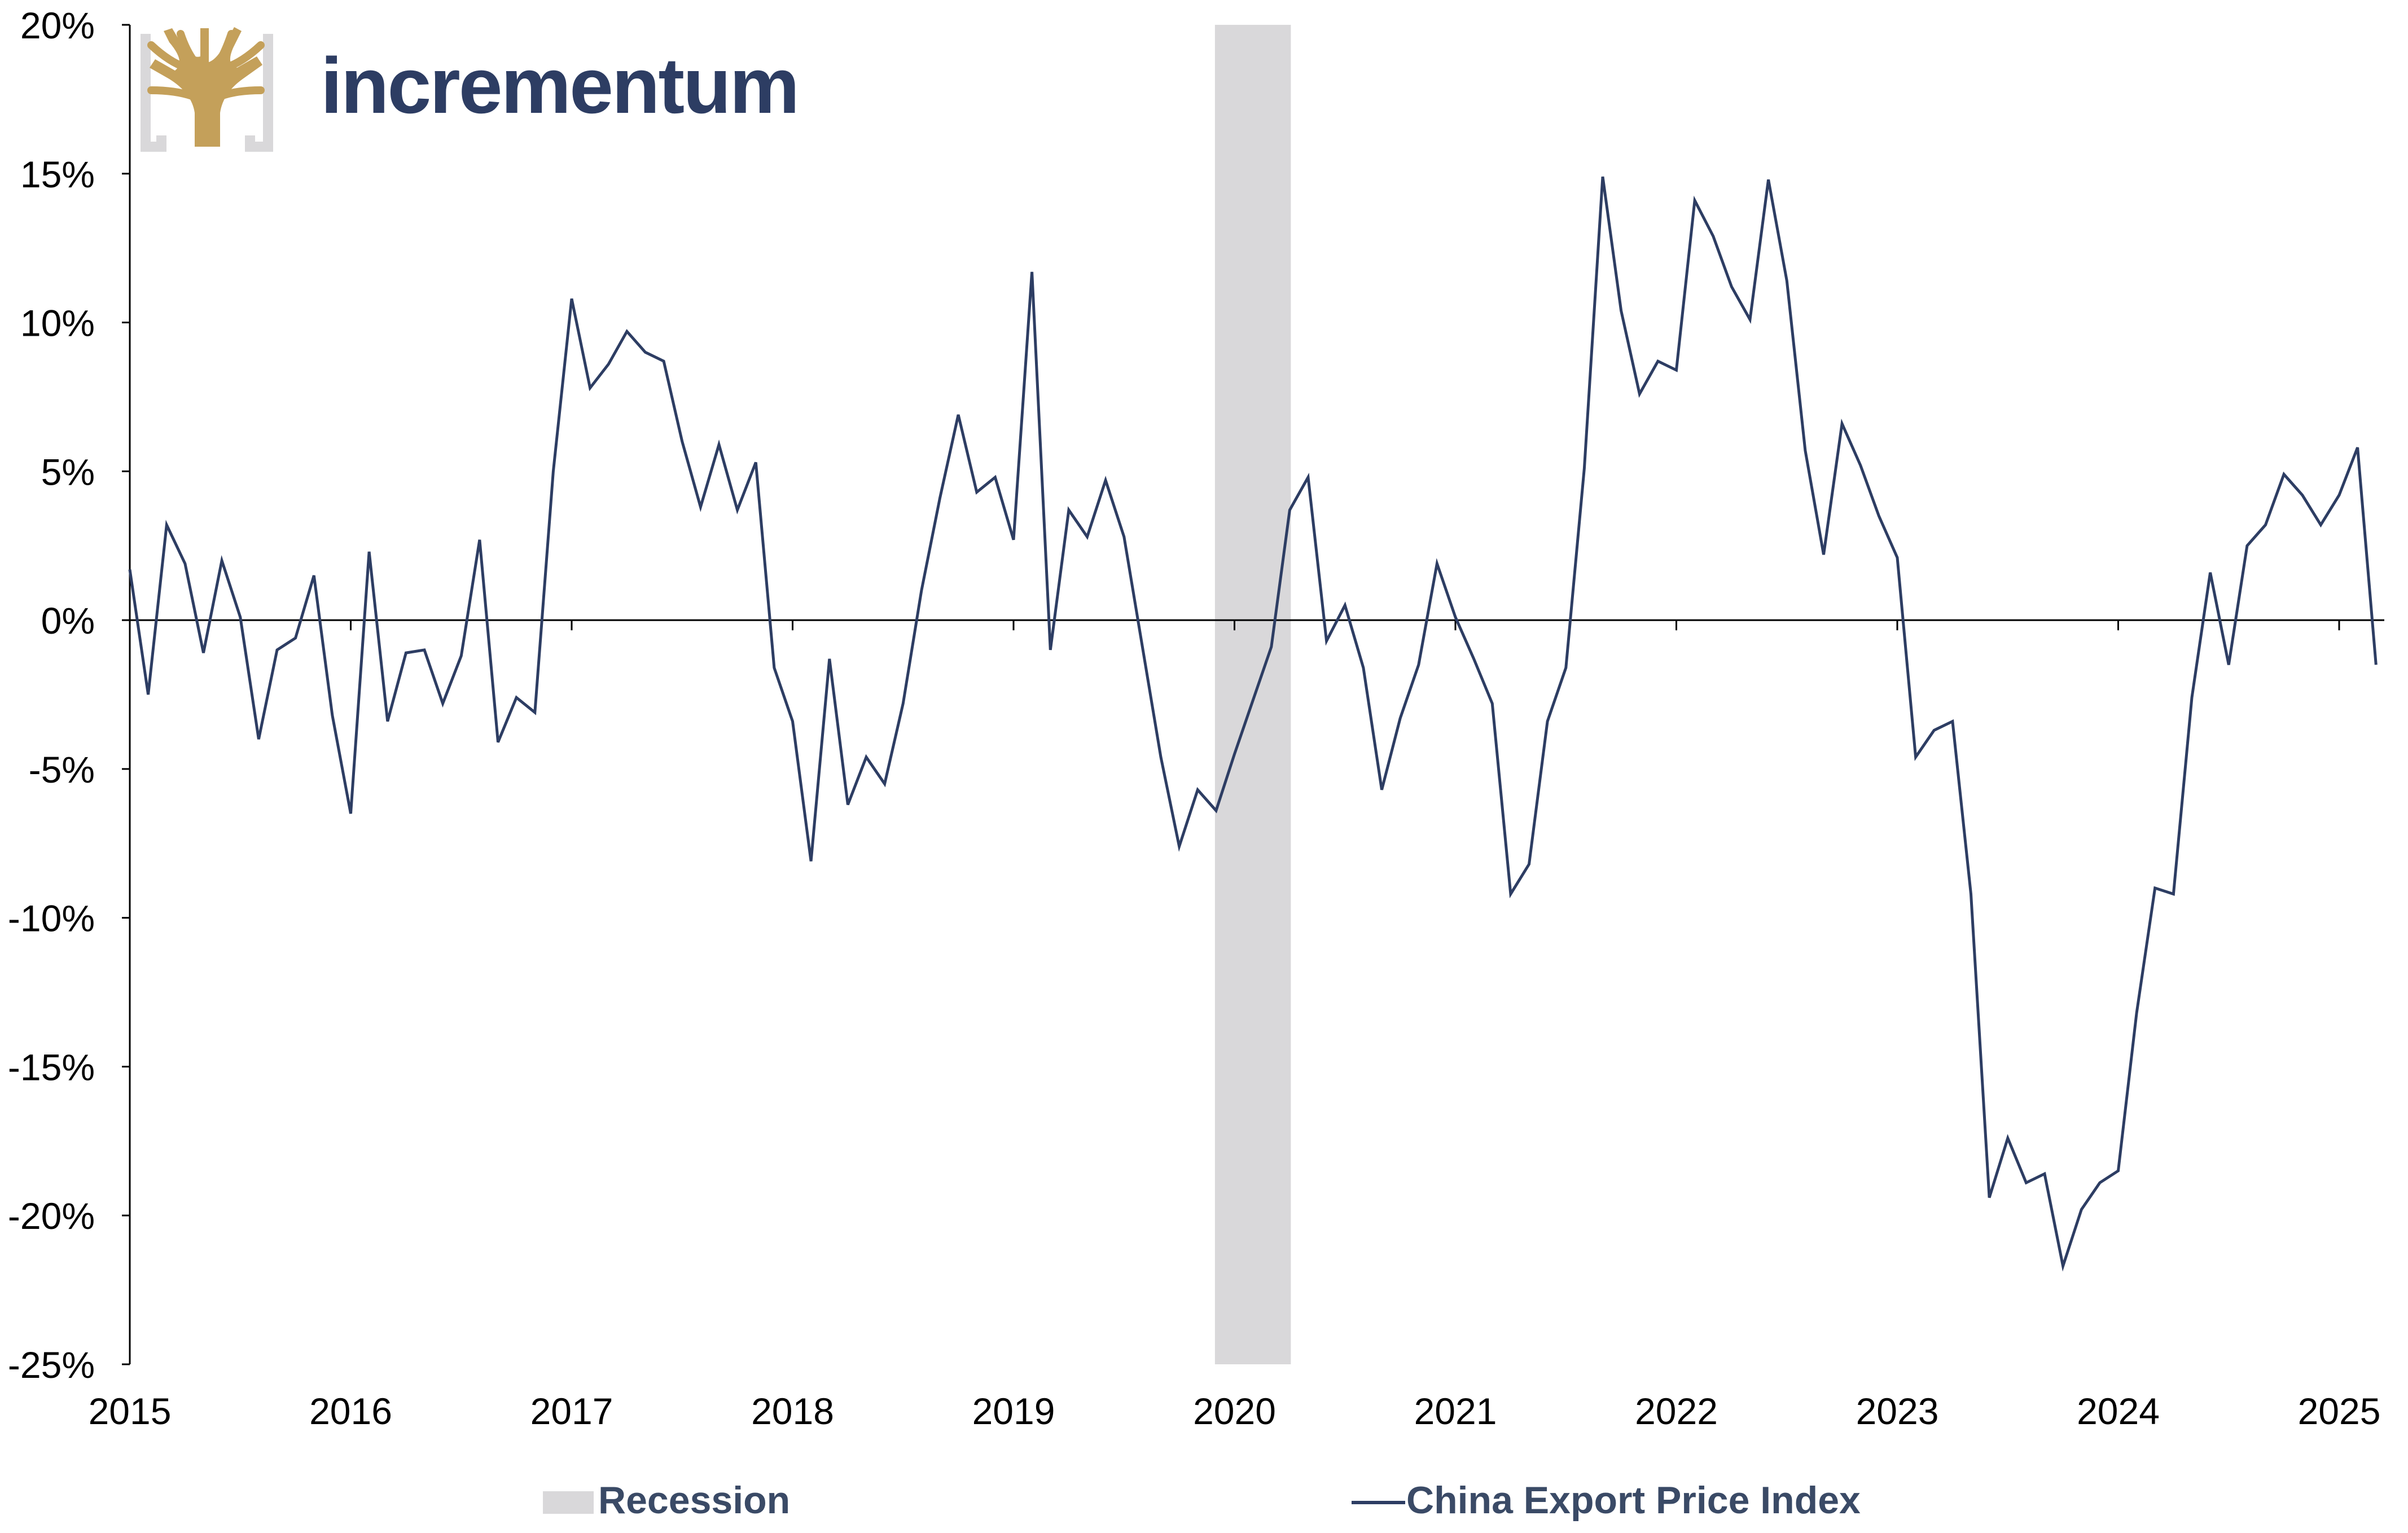 This screenshot has width=2408, height=1533. I want to click on y-tick-label: -10%, so click(52, 918).